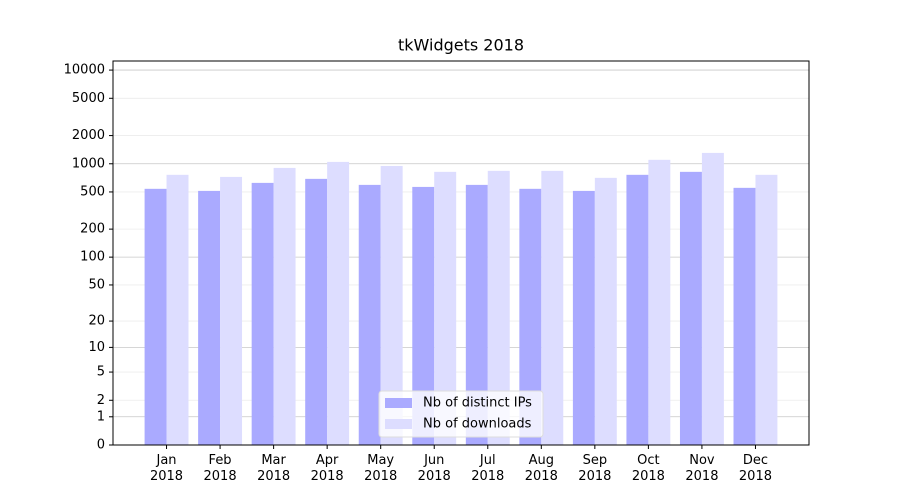 The width and height of the screenshot is (900, 500). I want to click on y-tick-label: 50, so click(96, 284).